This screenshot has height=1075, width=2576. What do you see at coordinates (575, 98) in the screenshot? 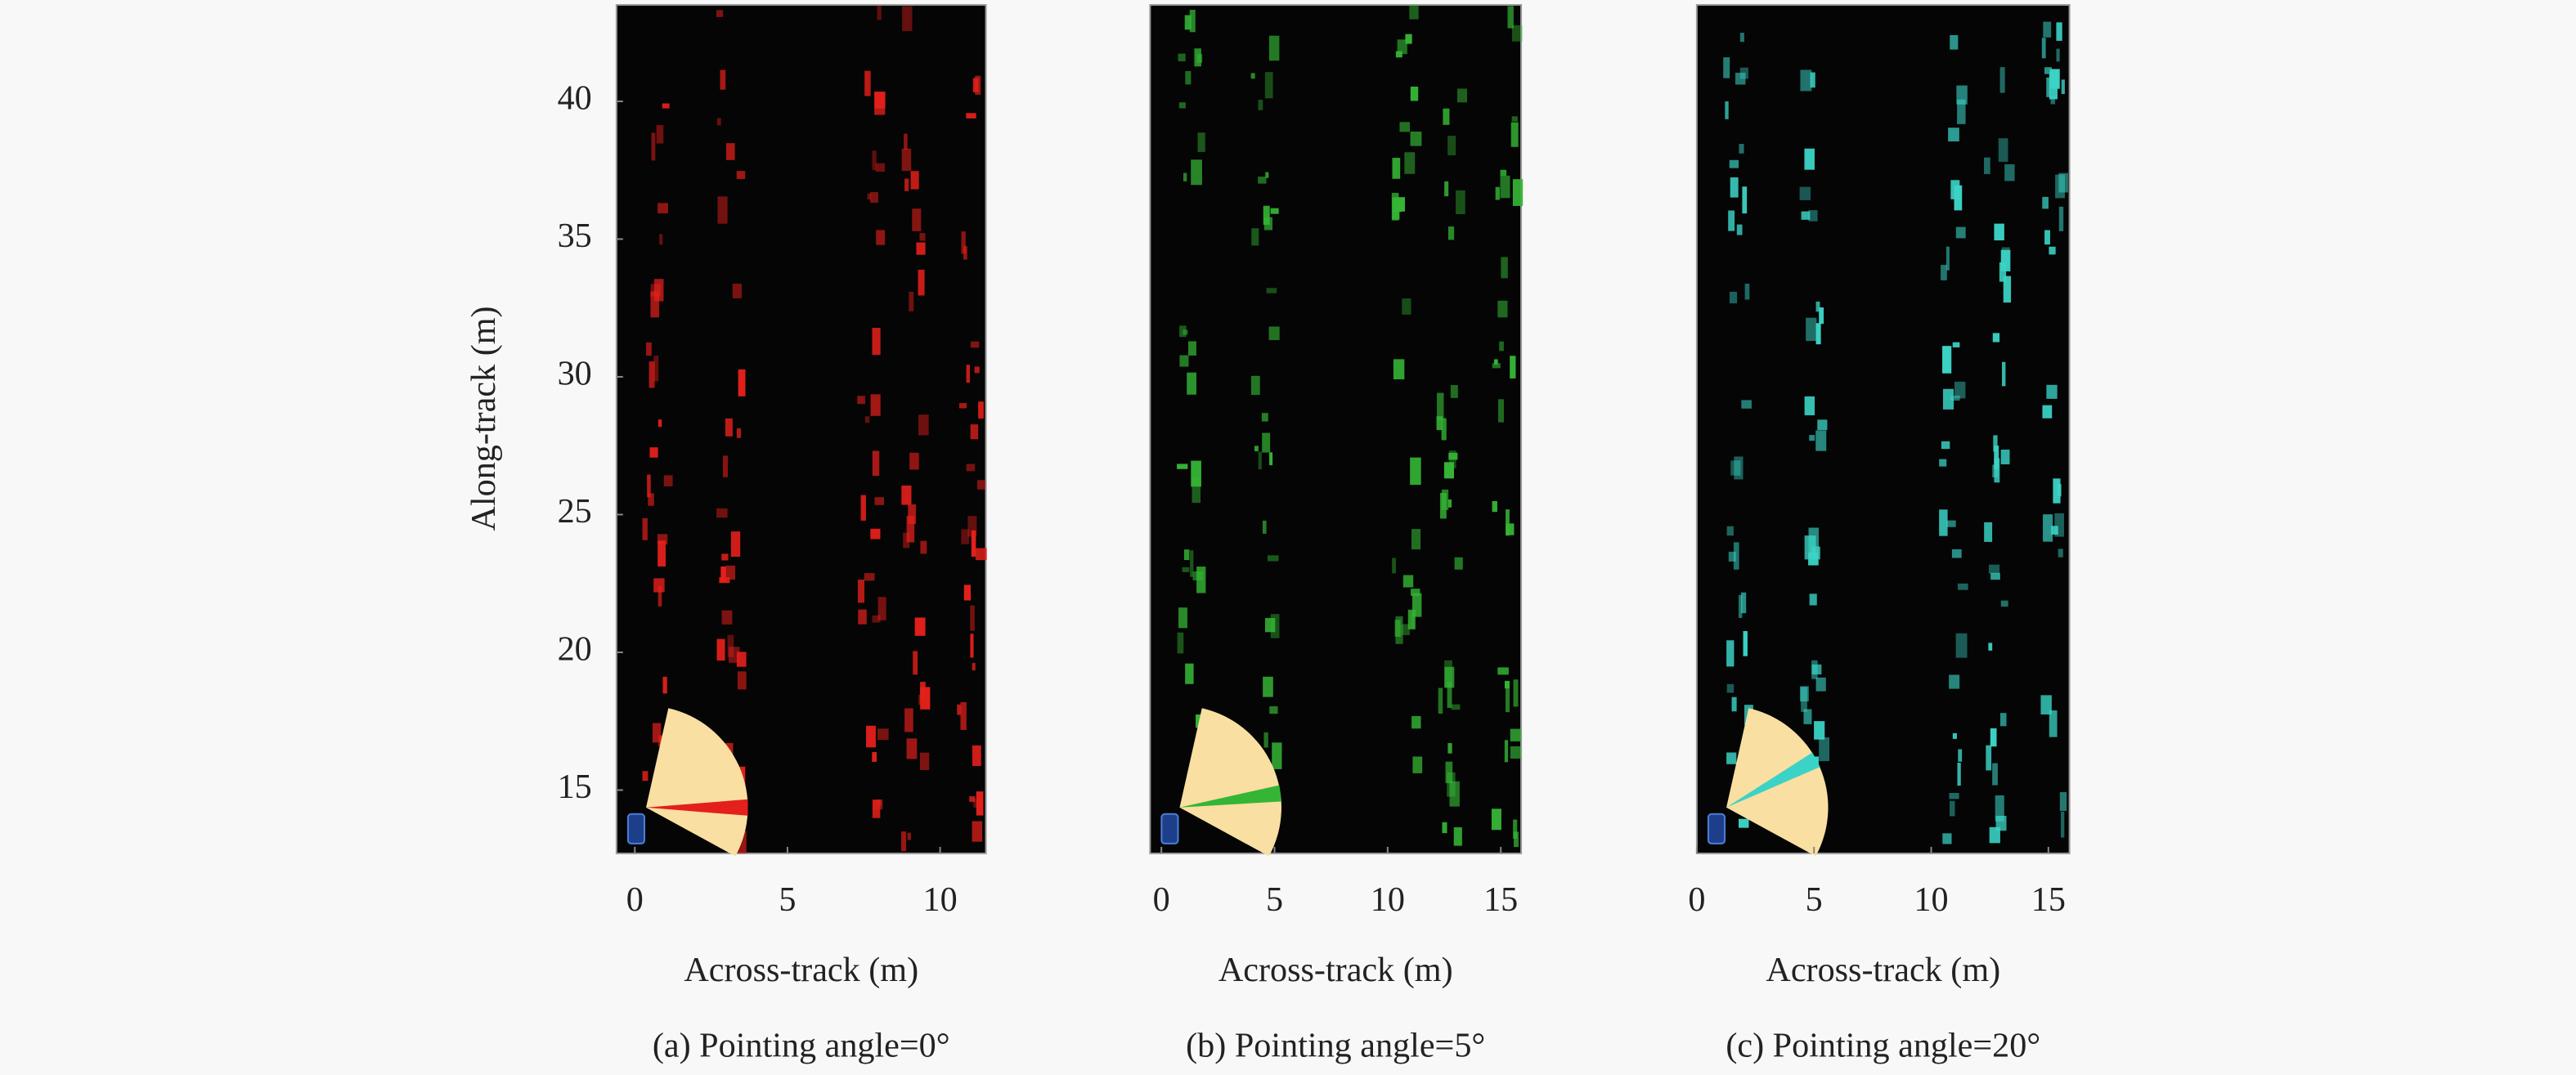
I see `y-tick-label: 40` at bounding box center [575, 98].